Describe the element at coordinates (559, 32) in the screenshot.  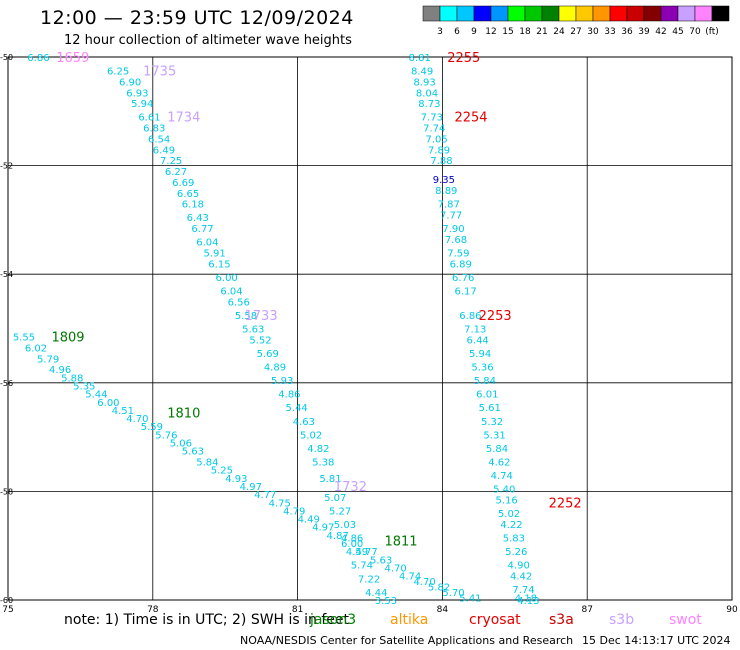
I see `colorbar-tick-label: 24` at that location.